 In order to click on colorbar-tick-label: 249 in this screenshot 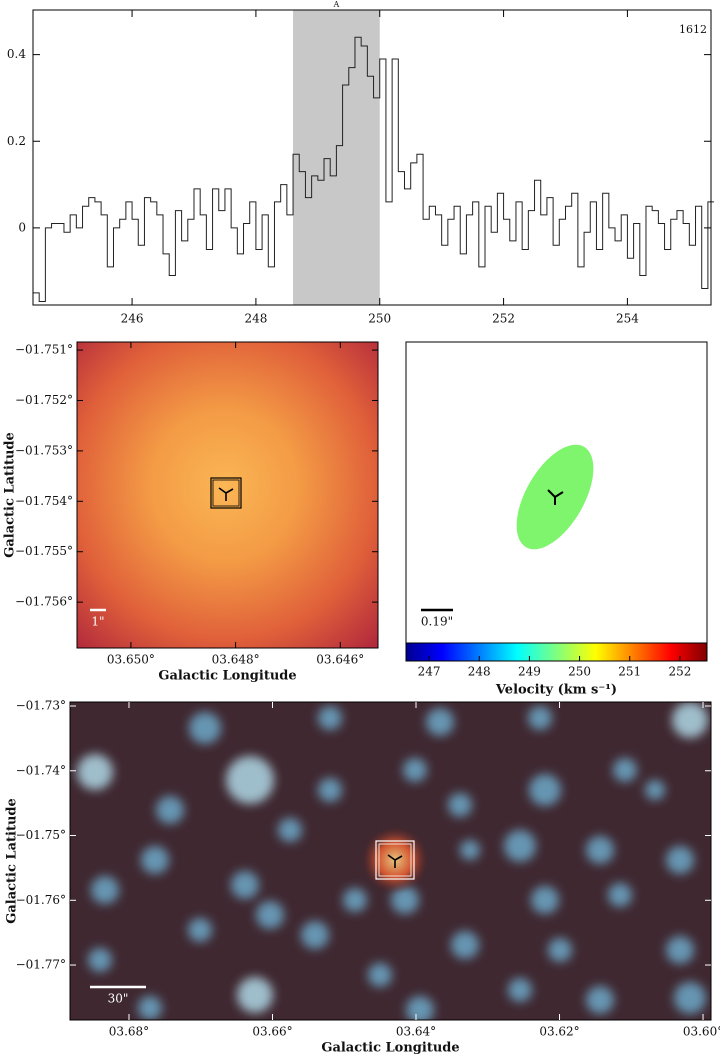, I will do `click(529, 672)`.